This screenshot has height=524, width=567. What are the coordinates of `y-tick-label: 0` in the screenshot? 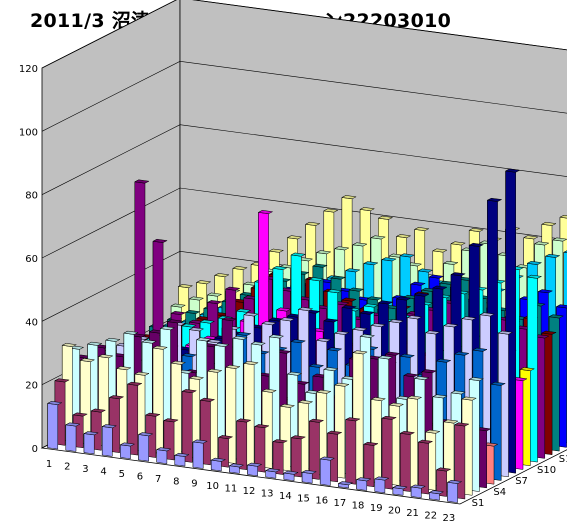 It's located at (35, 449).